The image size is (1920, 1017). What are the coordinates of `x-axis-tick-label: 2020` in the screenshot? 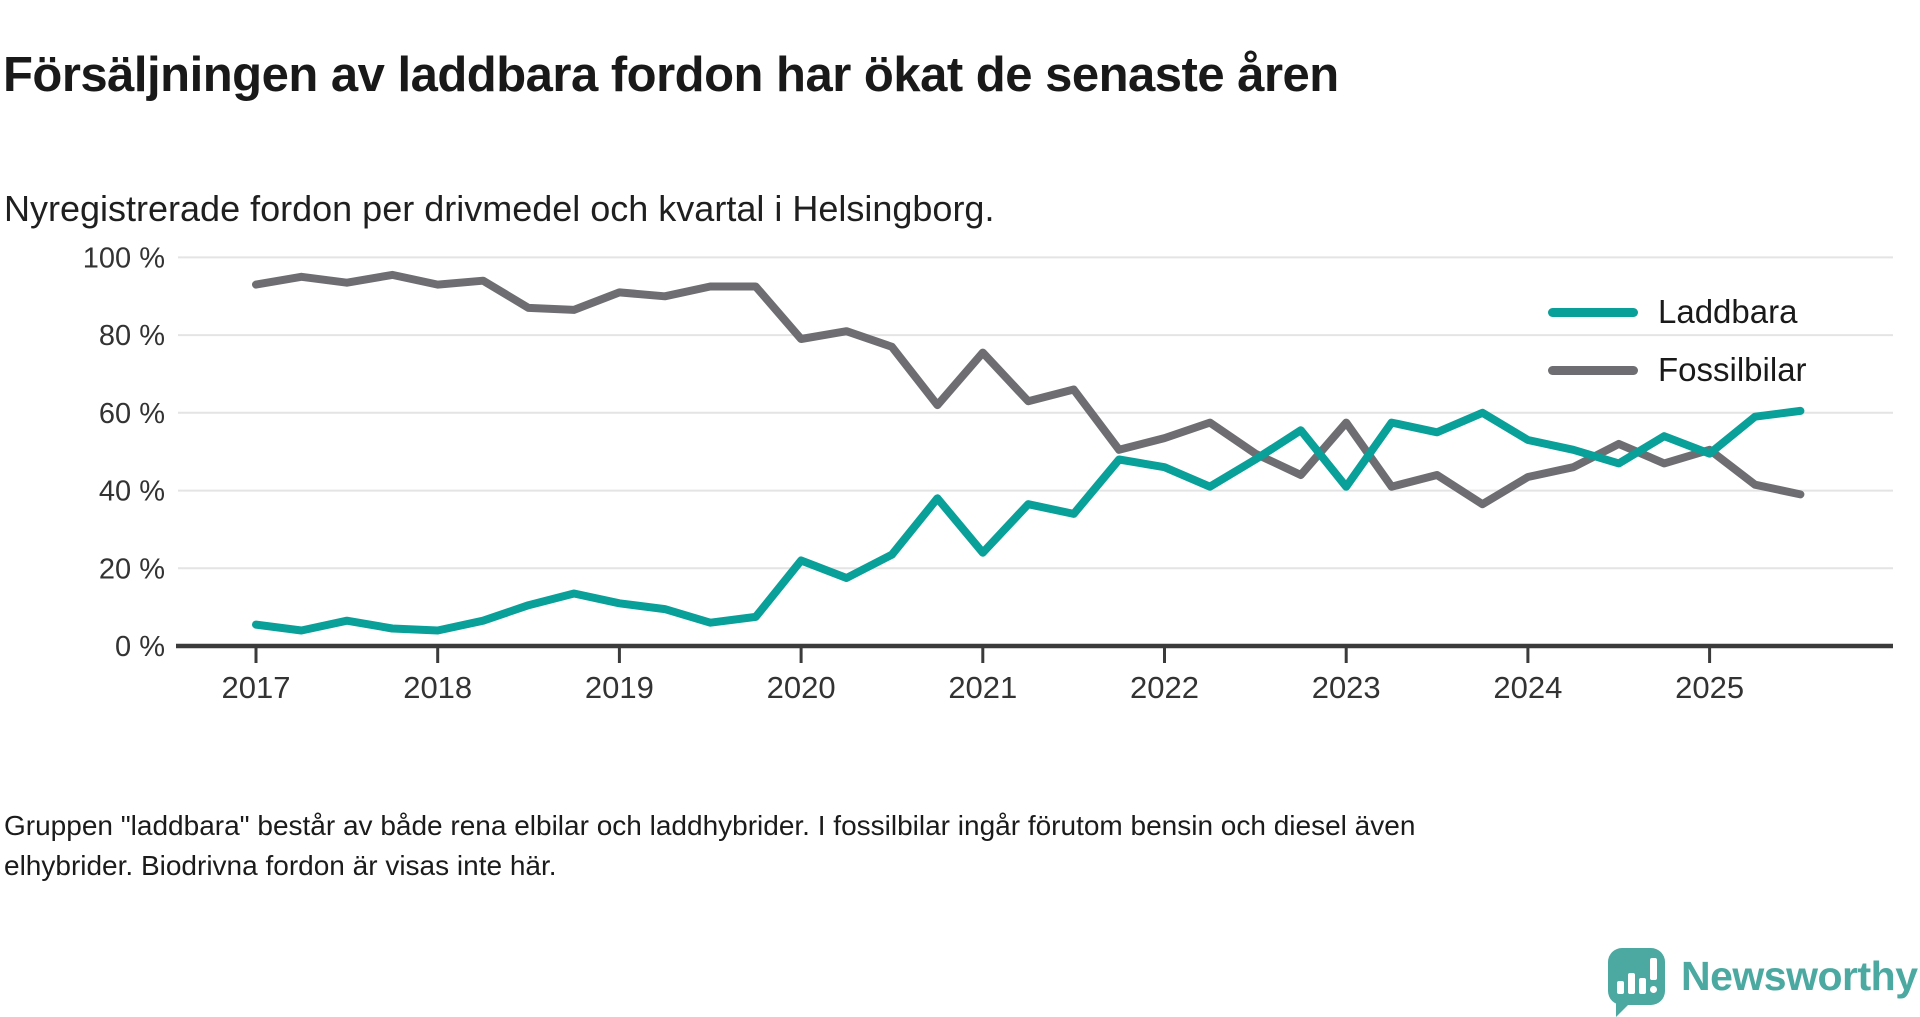 It's located at (801, 687).